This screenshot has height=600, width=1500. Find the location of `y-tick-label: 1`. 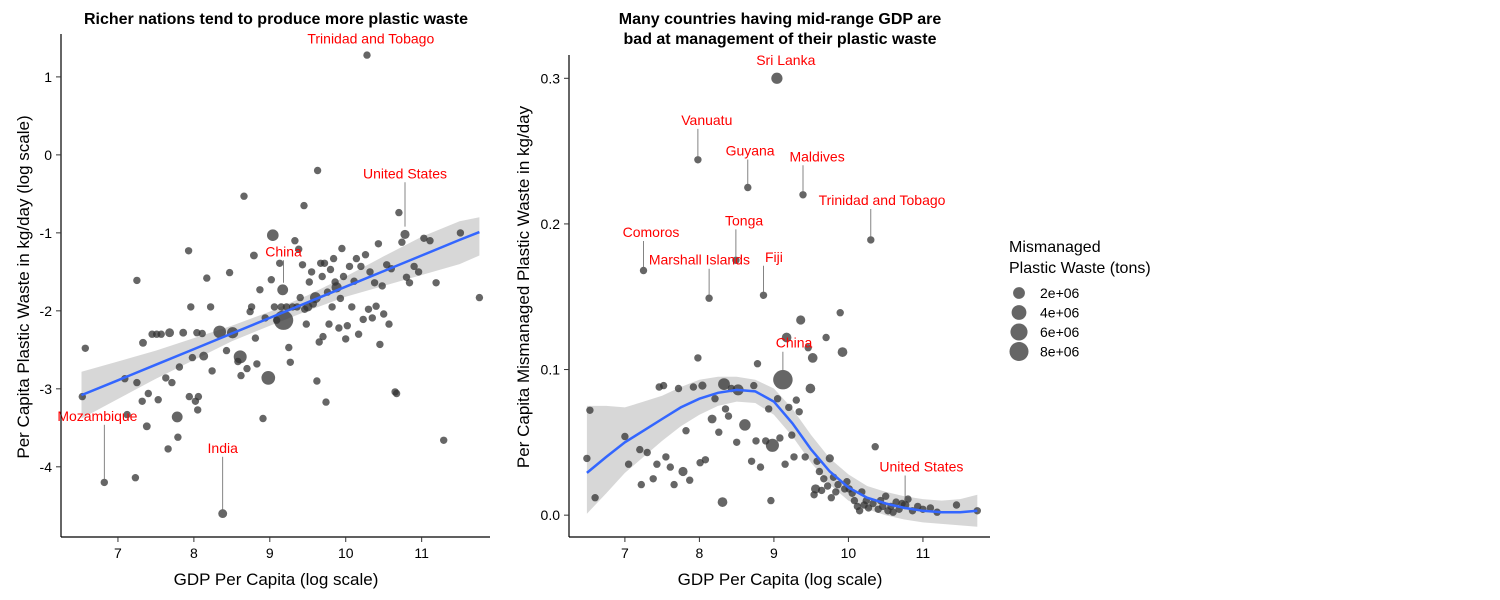

y-tick-label: 1 is located at coordinates (48, 77).